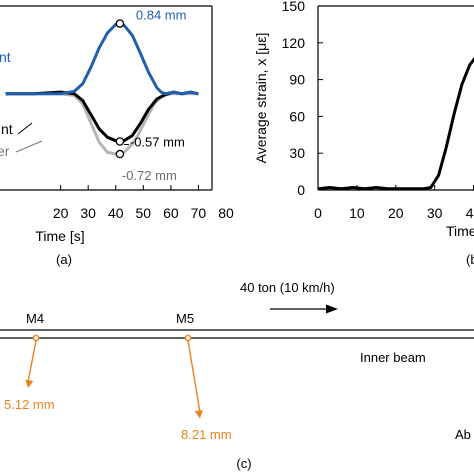  Describe the element at coordinates (470, 259) in the screenshot. I see `panel-b-label: (b` at that location.